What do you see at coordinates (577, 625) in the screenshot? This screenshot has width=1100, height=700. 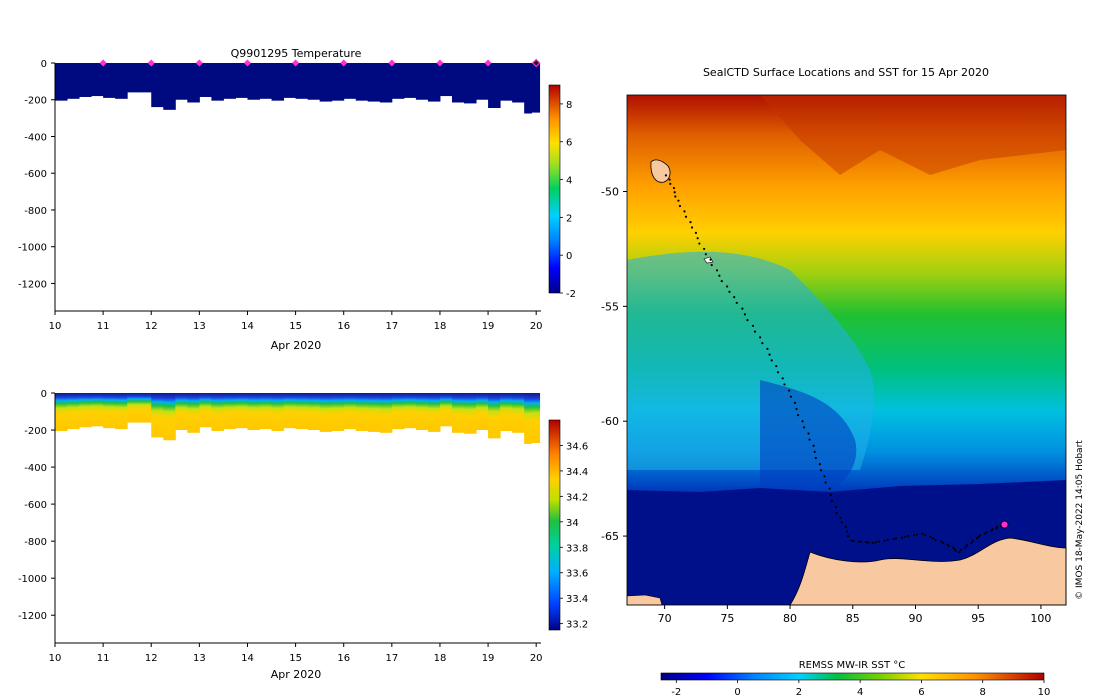 I see `colorbar-tick-label: 33.2` at bounding box center [577, 625].